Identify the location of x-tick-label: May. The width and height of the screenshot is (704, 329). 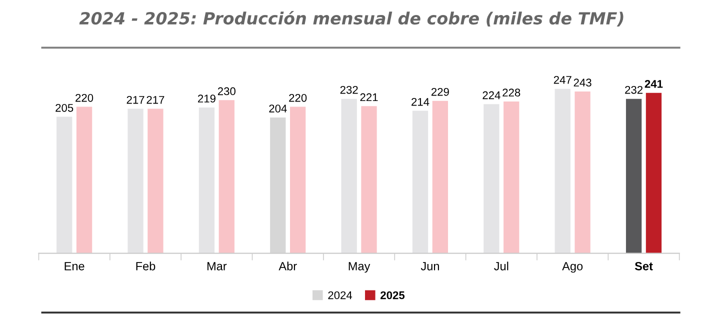
(359, 267).